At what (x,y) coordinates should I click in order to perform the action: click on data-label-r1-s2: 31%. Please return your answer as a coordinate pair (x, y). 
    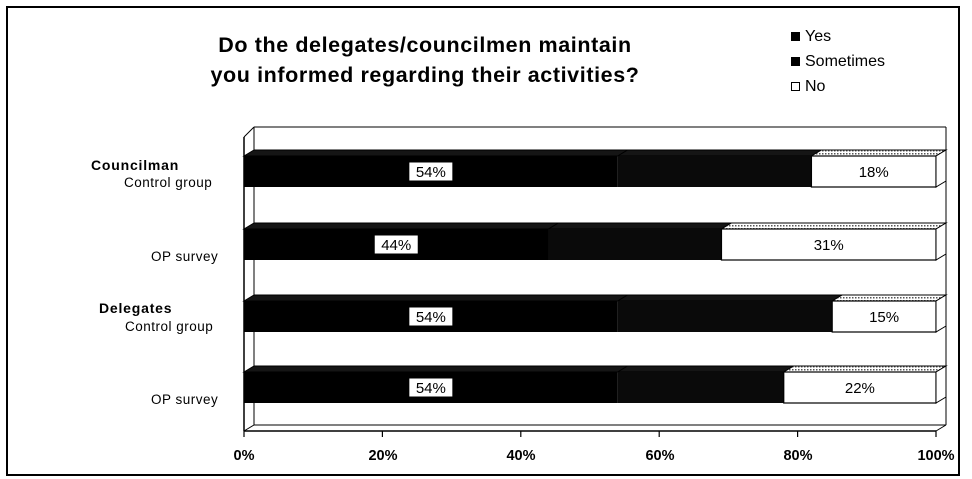
    Looking at the image, I should click on (829, 245).